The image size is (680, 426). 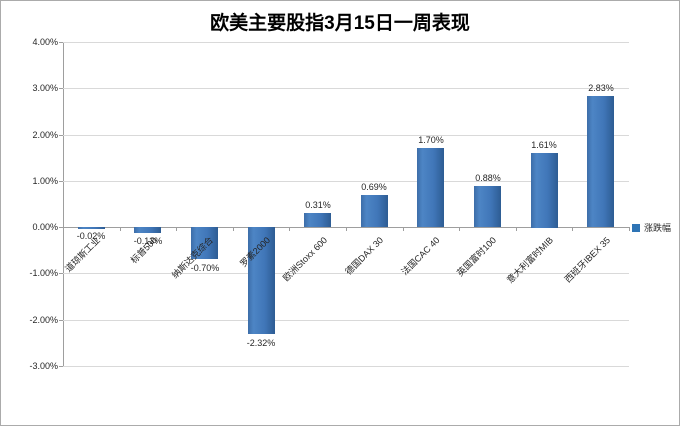 I want to click on y-axis-label: 4.00%, so click(x=45, y=42).